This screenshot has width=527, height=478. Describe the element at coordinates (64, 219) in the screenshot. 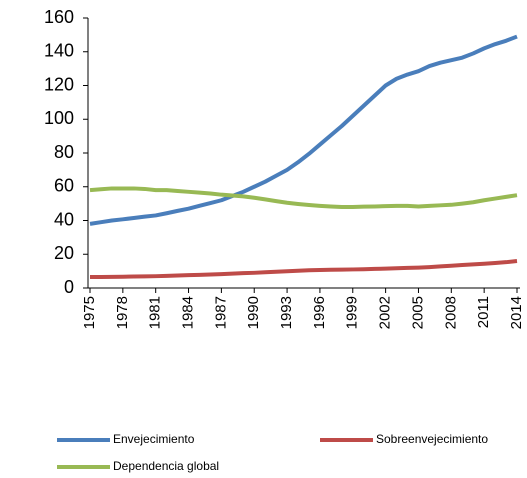

I see `y-tick-label: 40` at that location.